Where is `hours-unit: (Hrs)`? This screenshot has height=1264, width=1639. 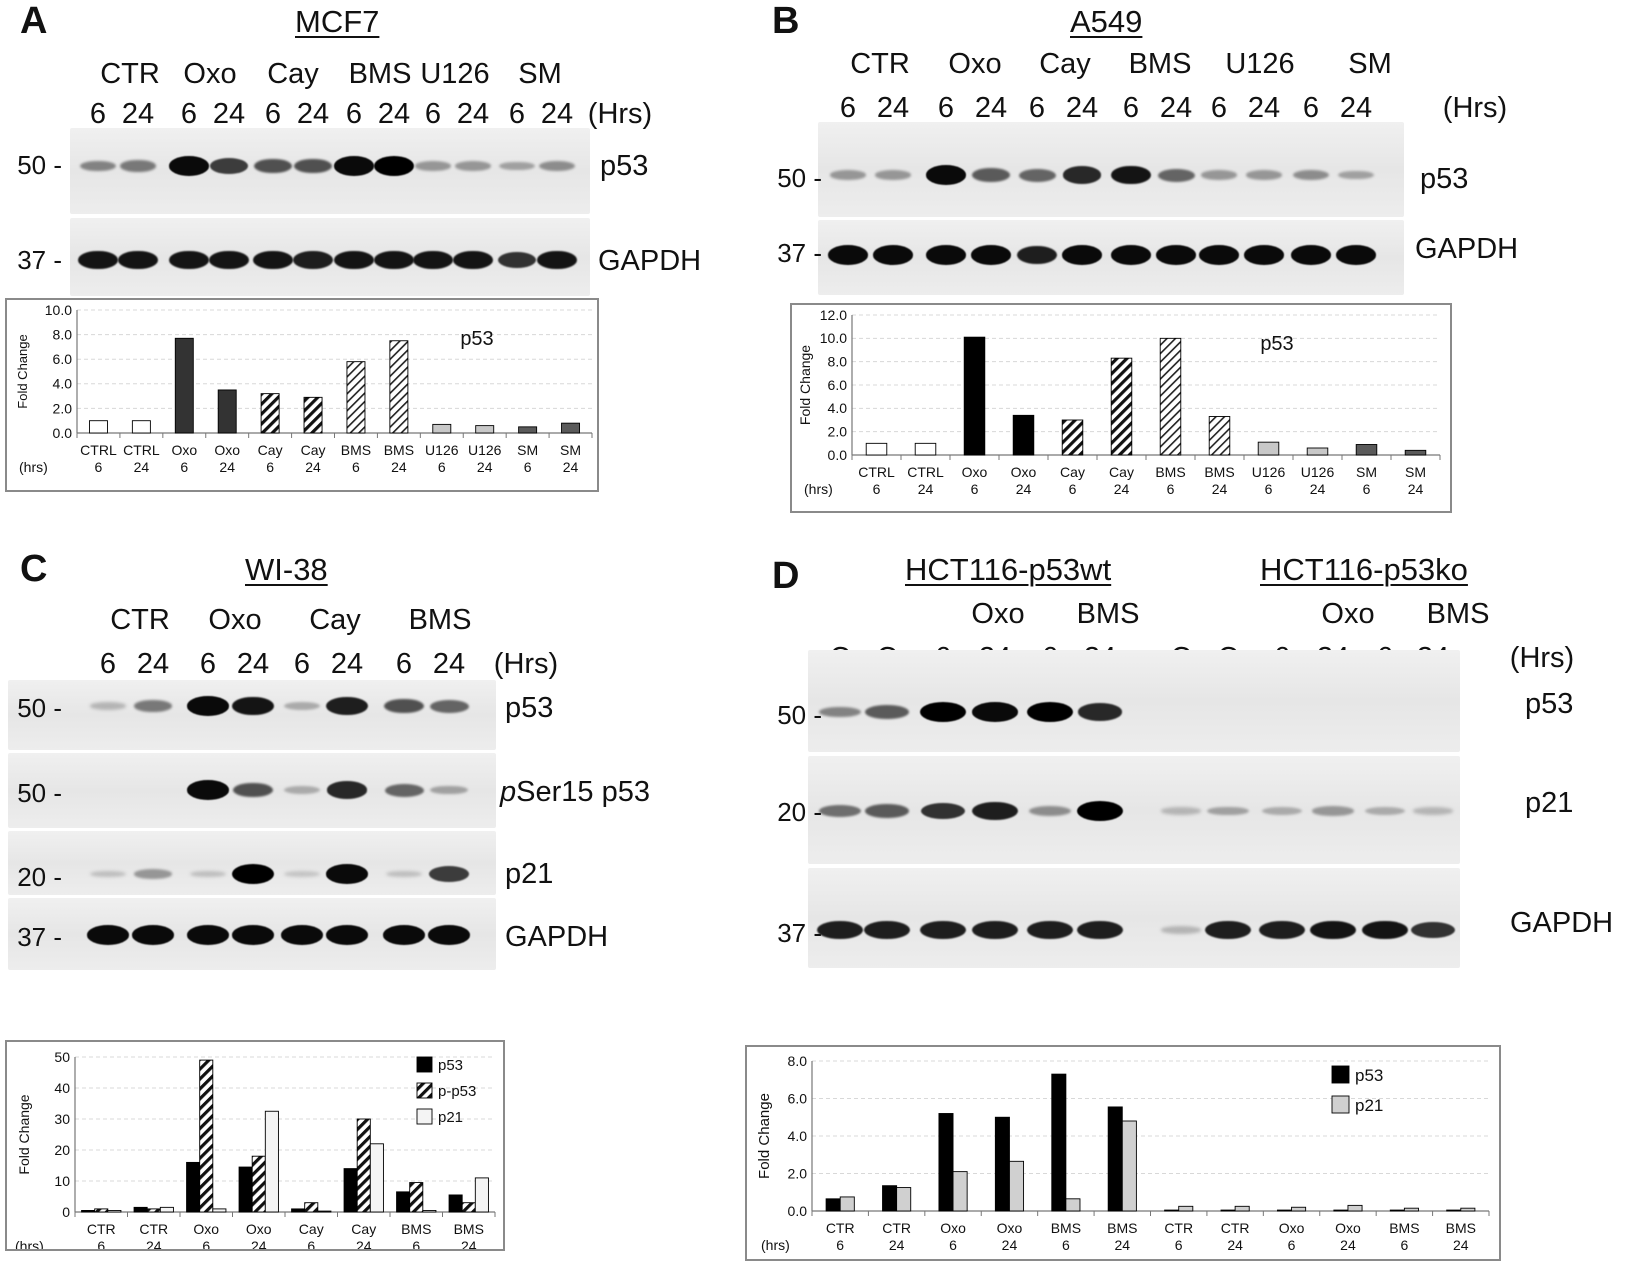 hours-unit: (Hrs) is located at coordinates (526, 664).